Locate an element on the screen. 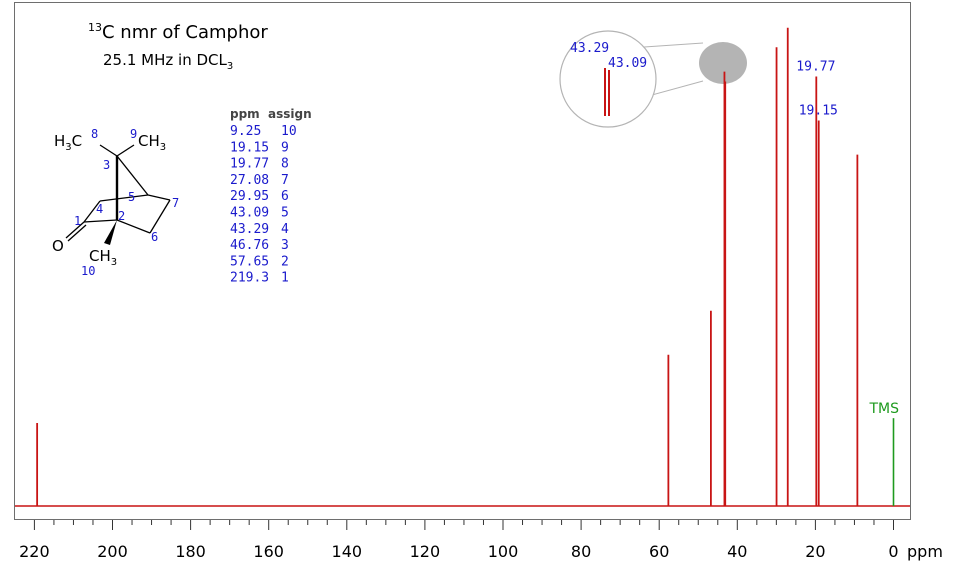  ch3-bottom-label: CH3 is located at coordinates (103, 257).